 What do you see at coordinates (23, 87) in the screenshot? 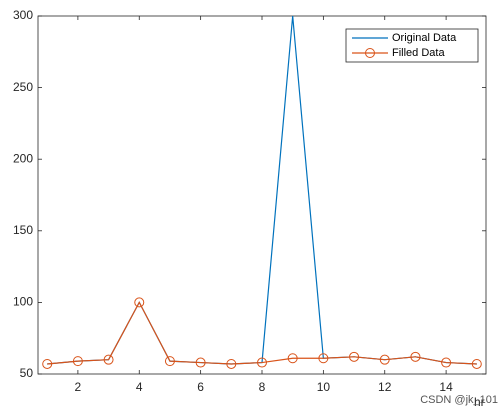
I see `y-tick-label: 250` at bounding box center [23, 87].